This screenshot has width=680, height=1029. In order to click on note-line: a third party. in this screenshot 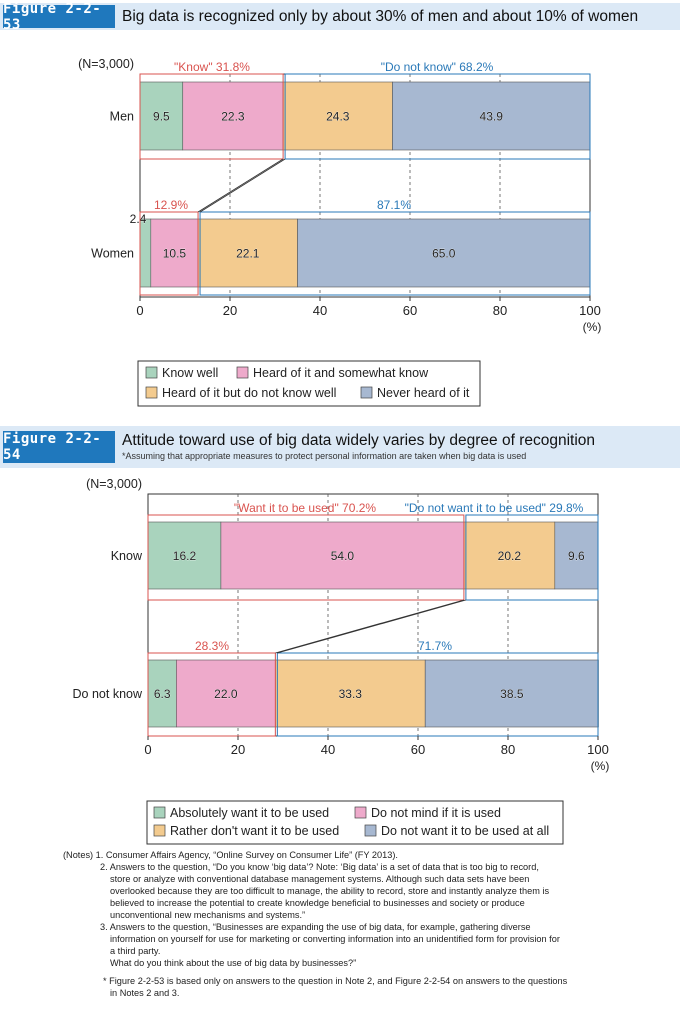, I will do `click(135, 951)`.